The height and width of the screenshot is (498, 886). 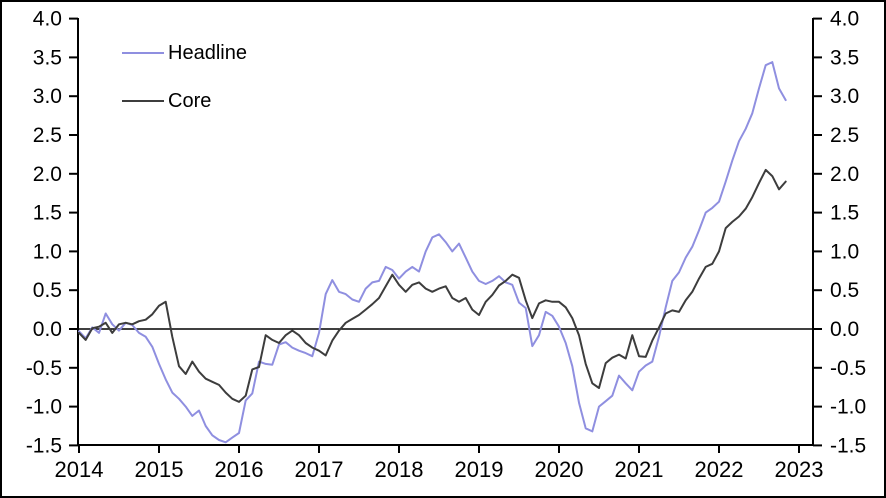 What do you see at coordinates (143, 101) in the screenshot?
I see `core-legend-swatch` at bounding box center [143, 101].